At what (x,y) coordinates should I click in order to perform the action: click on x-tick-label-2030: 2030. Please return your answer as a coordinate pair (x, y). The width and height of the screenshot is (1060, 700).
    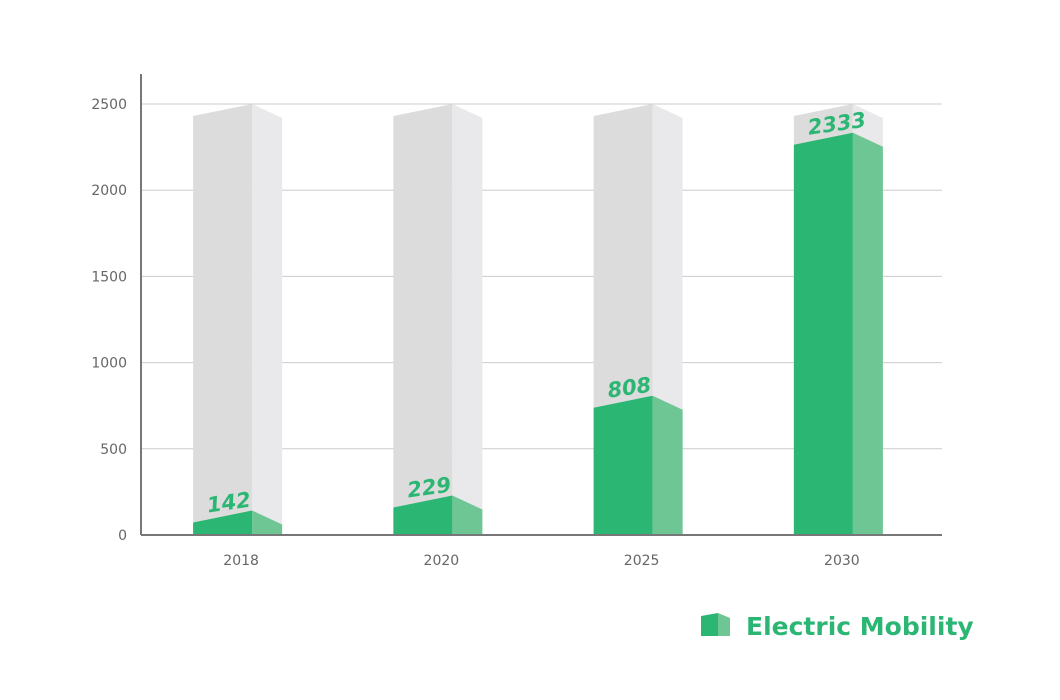
    Looking at the image, I should click on (842, 561).